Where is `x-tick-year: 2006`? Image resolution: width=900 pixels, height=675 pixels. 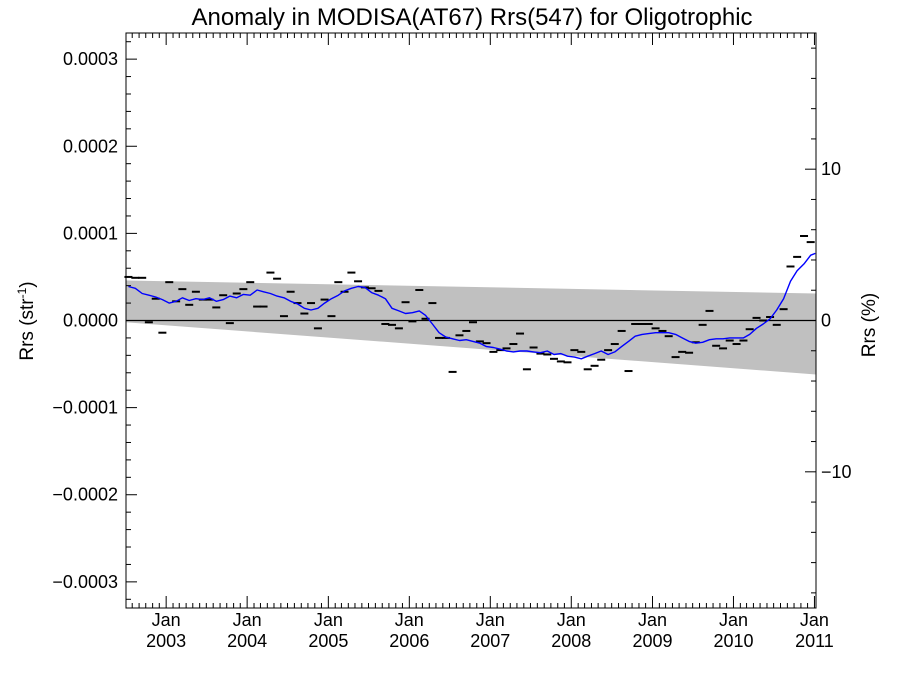 x-tick-year: 2006 is located at coordinates (409, 641).